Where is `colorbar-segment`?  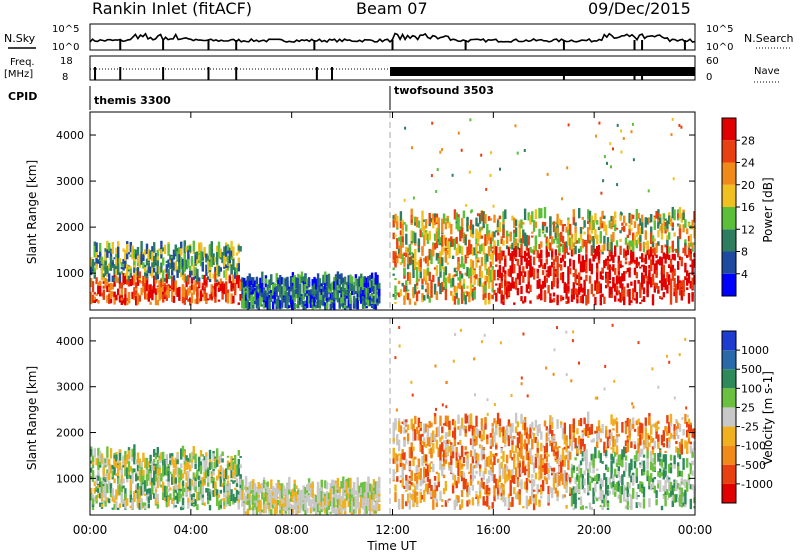
colorbar-segment is located at coordinates (729, 262).